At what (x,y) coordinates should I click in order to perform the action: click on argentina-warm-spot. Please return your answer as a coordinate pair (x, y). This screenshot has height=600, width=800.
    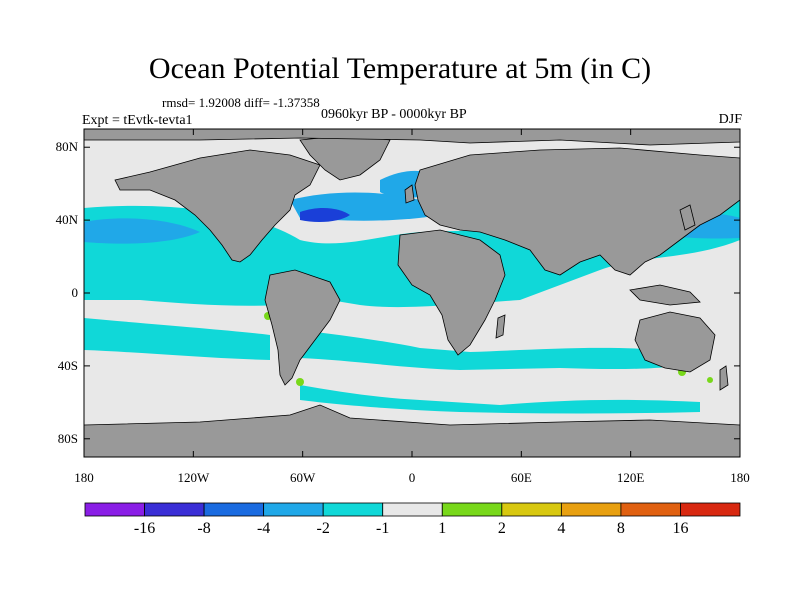
    Looking at the image, I should click on (300, 382).